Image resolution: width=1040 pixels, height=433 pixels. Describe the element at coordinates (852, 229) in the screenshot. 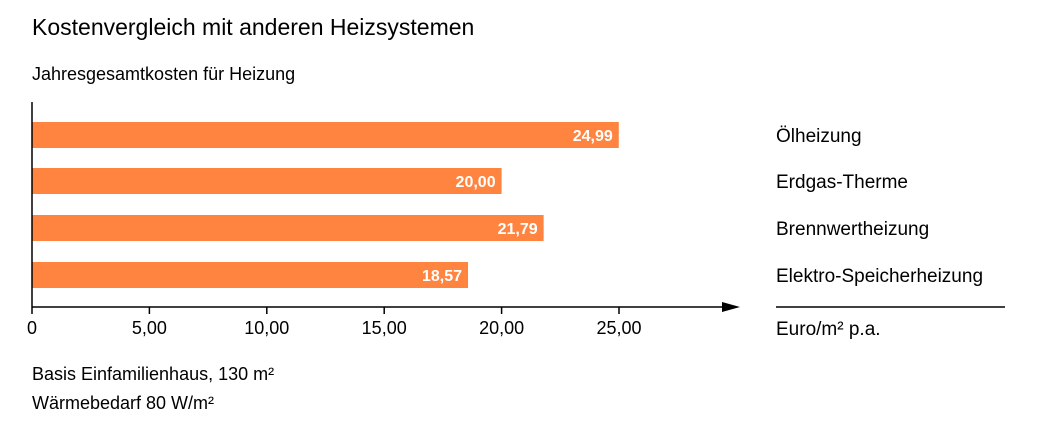

I see `category-label-brennwertheizung: Brennwertheizung` at that location.